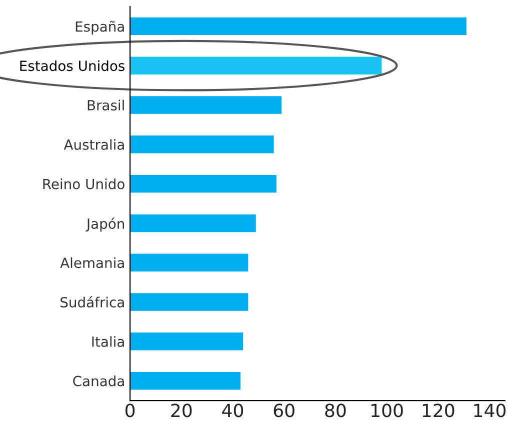 Image resolution: width=510 pixels, height=433 pixels. Describe the element at coordinates (106, 105) in the screenshot. I see `y-tick-label: Brasil` at that location.